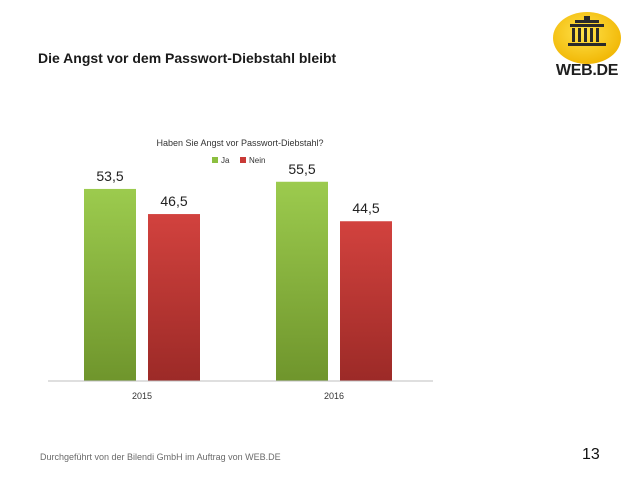 The width and height of the screenshot is (638, 479). Describe the element at coordinates (225, 160) in the screenshot. I see `legend-label-ja: Ja` at that location.